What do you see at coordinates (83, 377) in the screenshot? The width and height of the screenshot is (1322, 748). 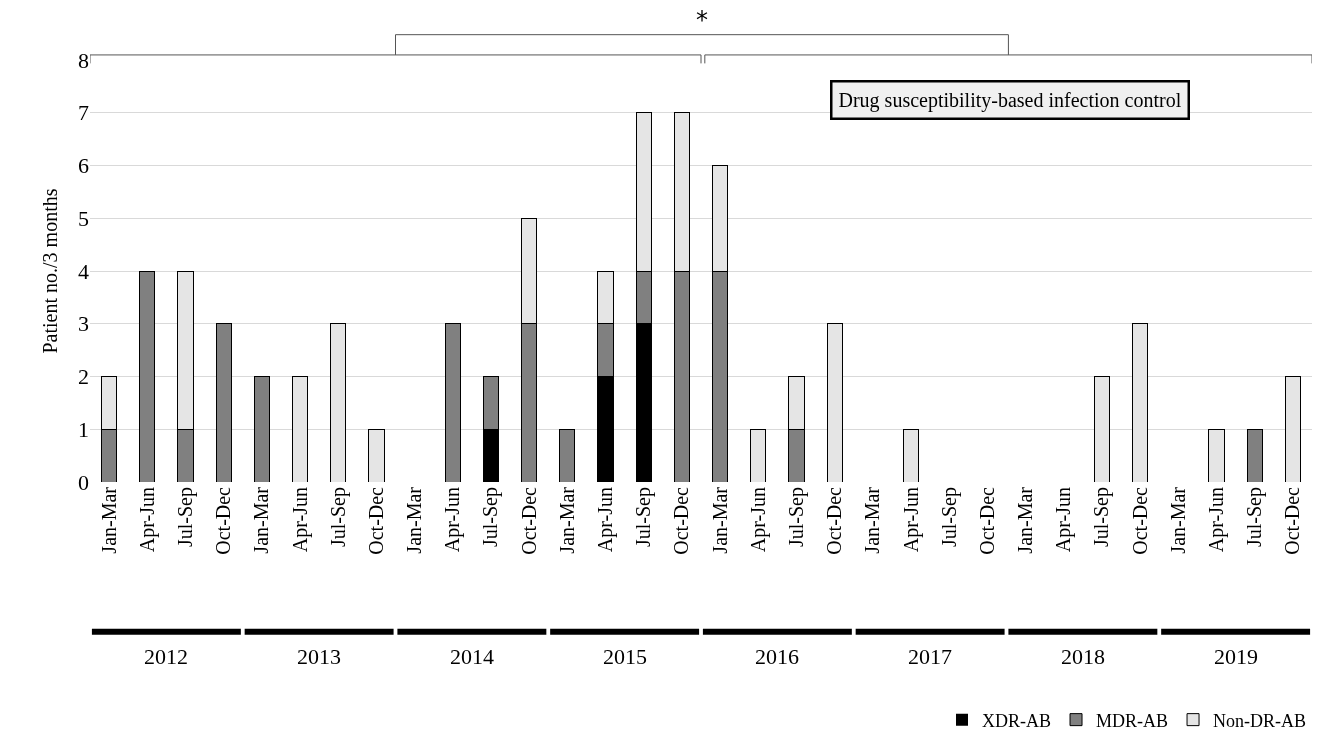 I see `y-tick-label: 2` at bounding box center [83, 377].